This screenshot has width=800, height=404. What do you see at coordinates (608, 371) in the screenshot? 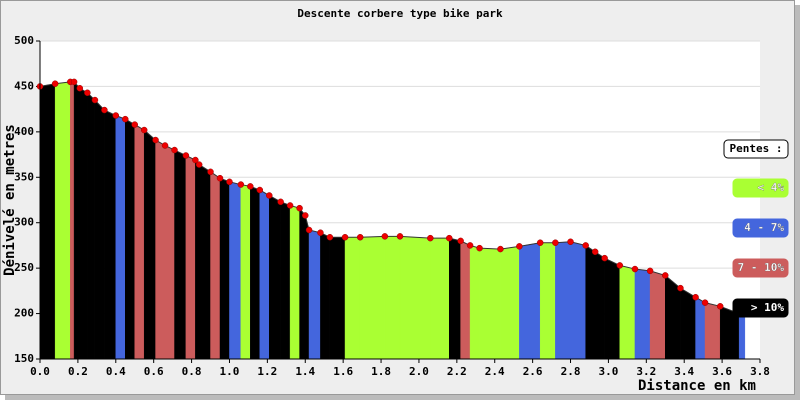
I see `x-tick-label: 3.0` at bounding box center [608, 371].